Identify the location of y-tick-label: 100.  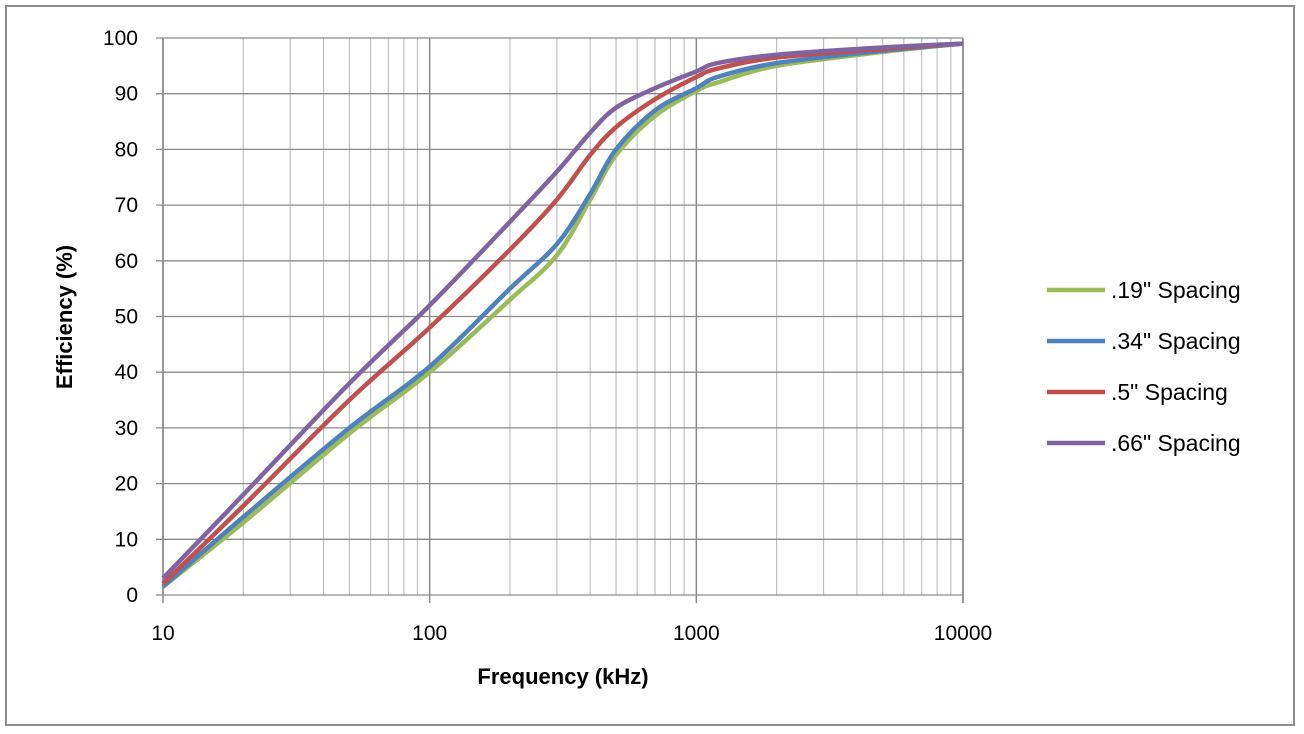
(120, 38).